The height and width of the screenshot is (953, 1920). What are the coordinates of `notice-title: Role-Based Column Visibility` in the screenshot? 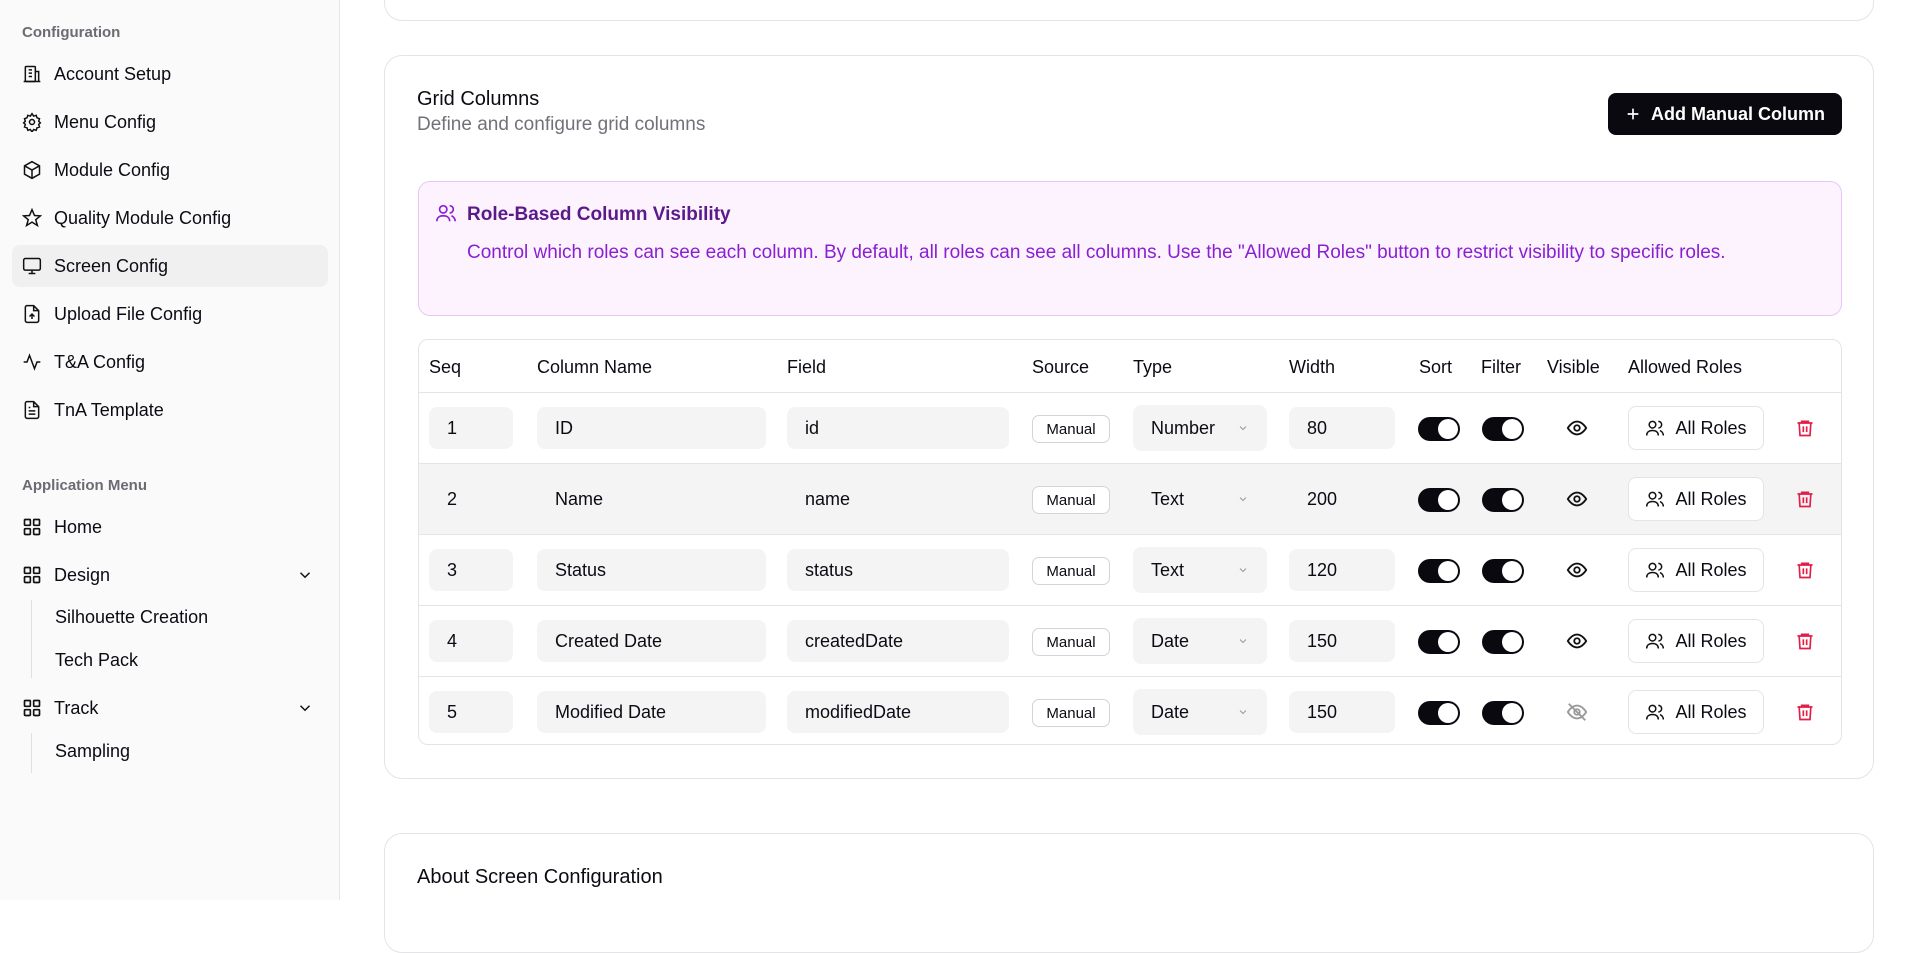 It's located at (599, 214).